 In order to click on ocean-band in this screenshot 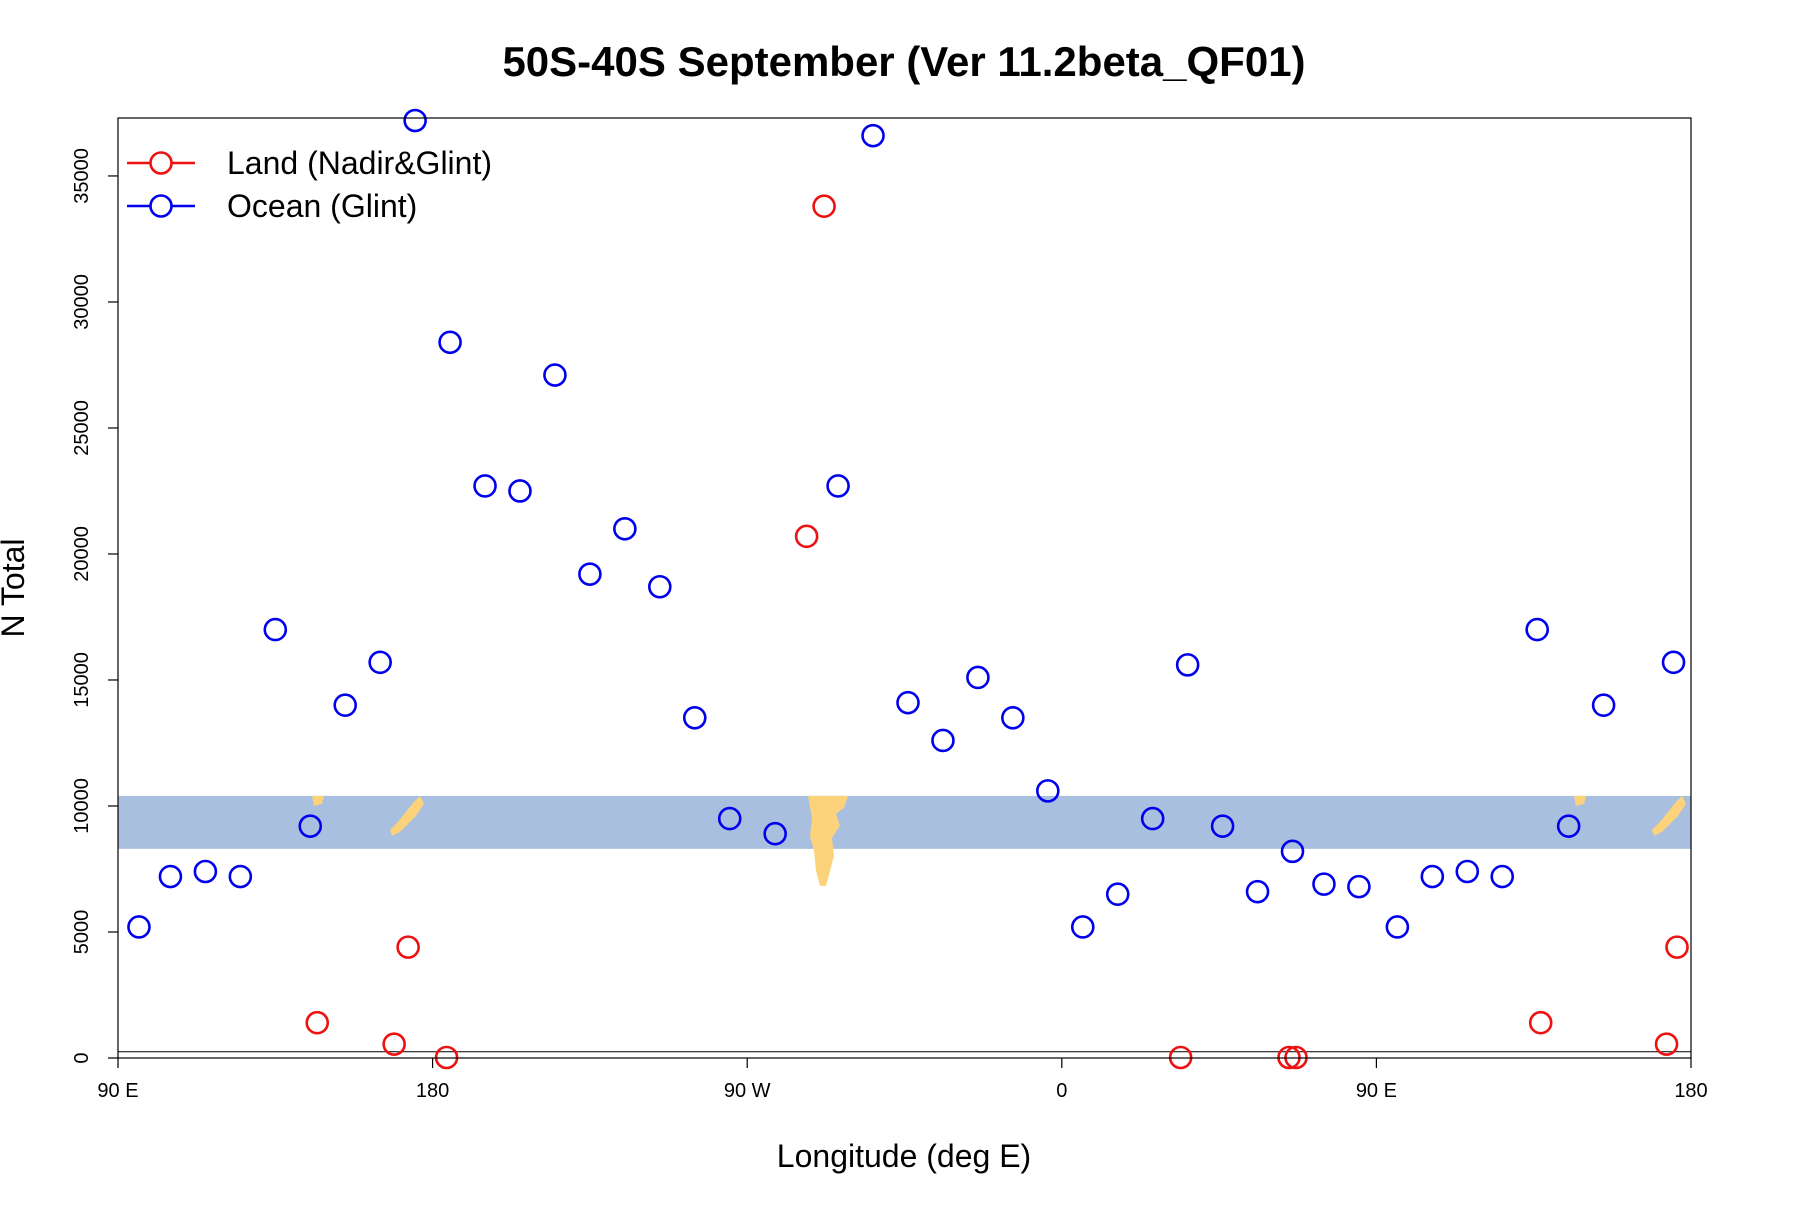, I will do `click(904, 822)`.